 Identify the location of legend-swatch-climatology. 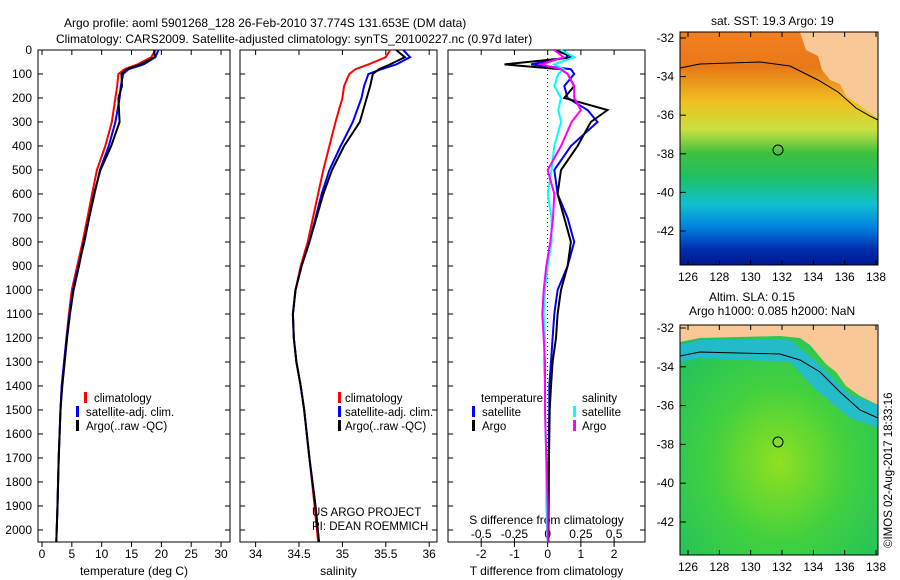
(339, 397).